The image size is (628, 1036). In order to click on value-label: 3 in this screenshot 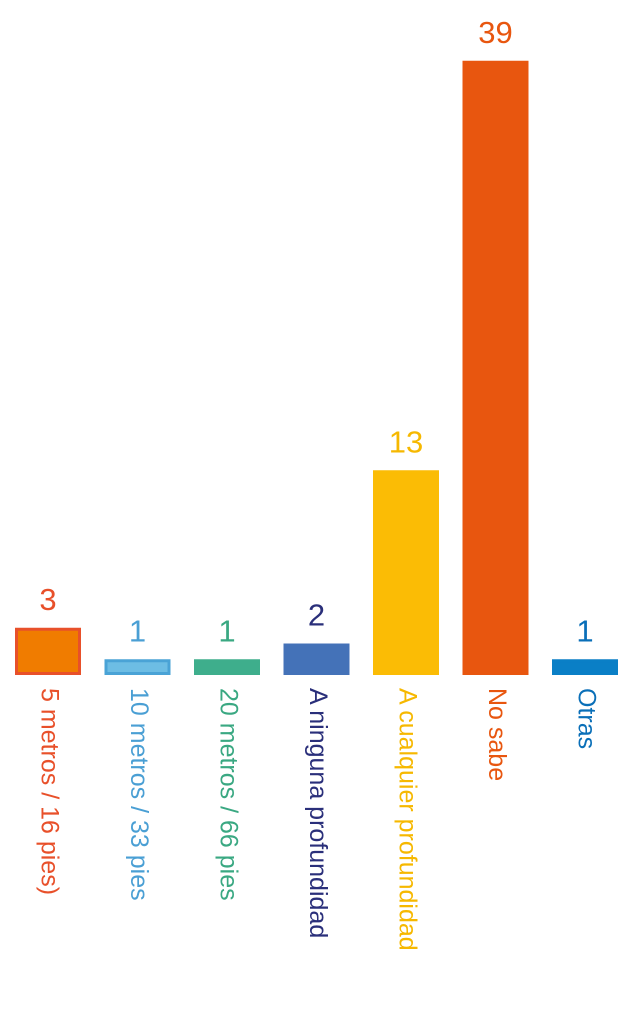, I will do `click(47, 599)`.